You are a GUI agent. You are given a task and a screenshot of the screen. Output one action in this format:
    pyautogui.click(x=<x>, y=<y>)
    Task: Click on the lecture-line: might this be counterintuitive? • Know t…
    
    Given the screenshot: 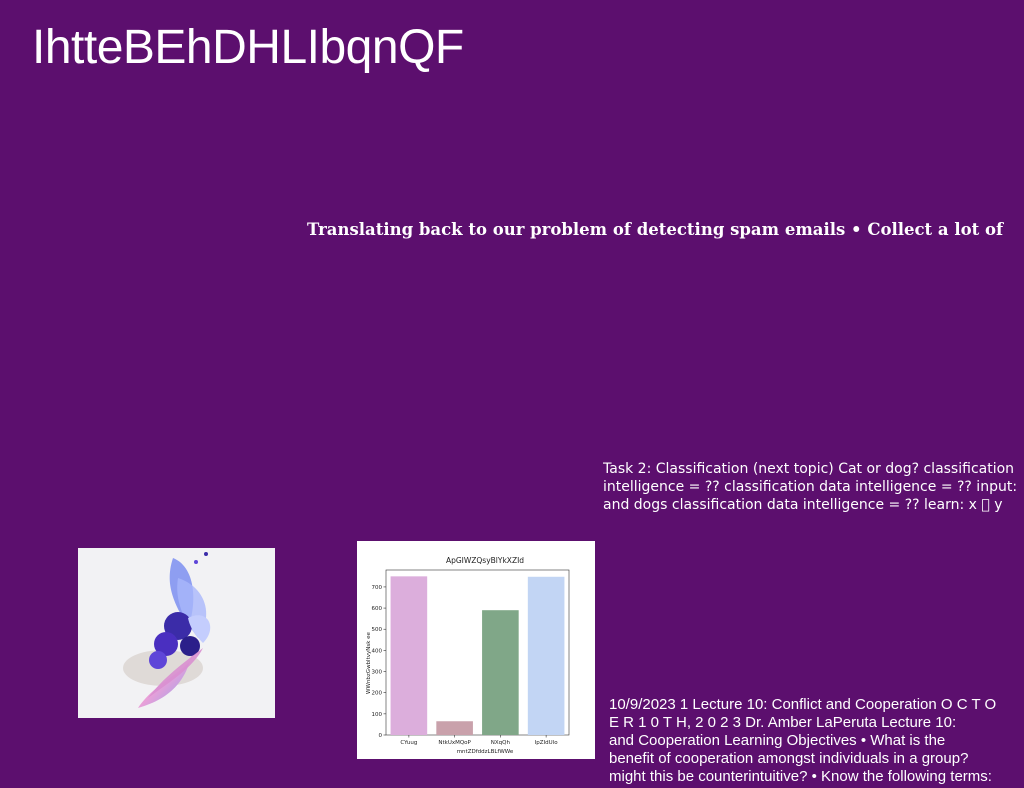 What is the action you would take?
    pyautogui.click(x=800, y=776)
    